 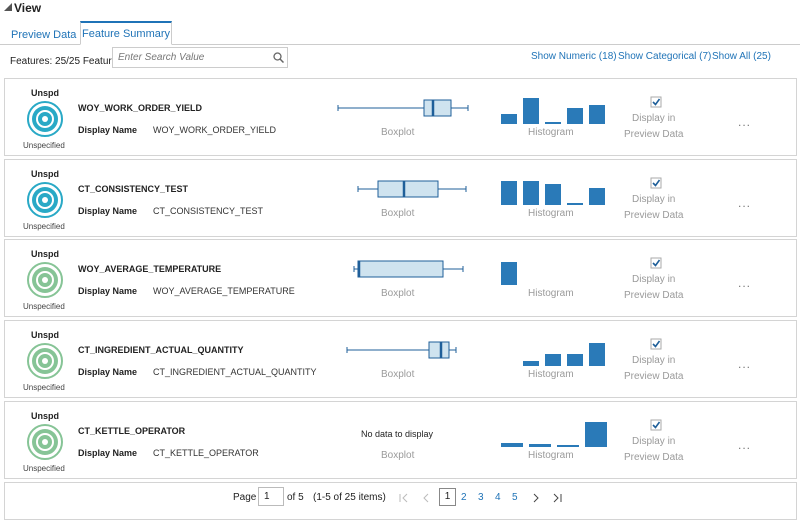 I want to click on page-label: Page, so click(x=245, y=497).